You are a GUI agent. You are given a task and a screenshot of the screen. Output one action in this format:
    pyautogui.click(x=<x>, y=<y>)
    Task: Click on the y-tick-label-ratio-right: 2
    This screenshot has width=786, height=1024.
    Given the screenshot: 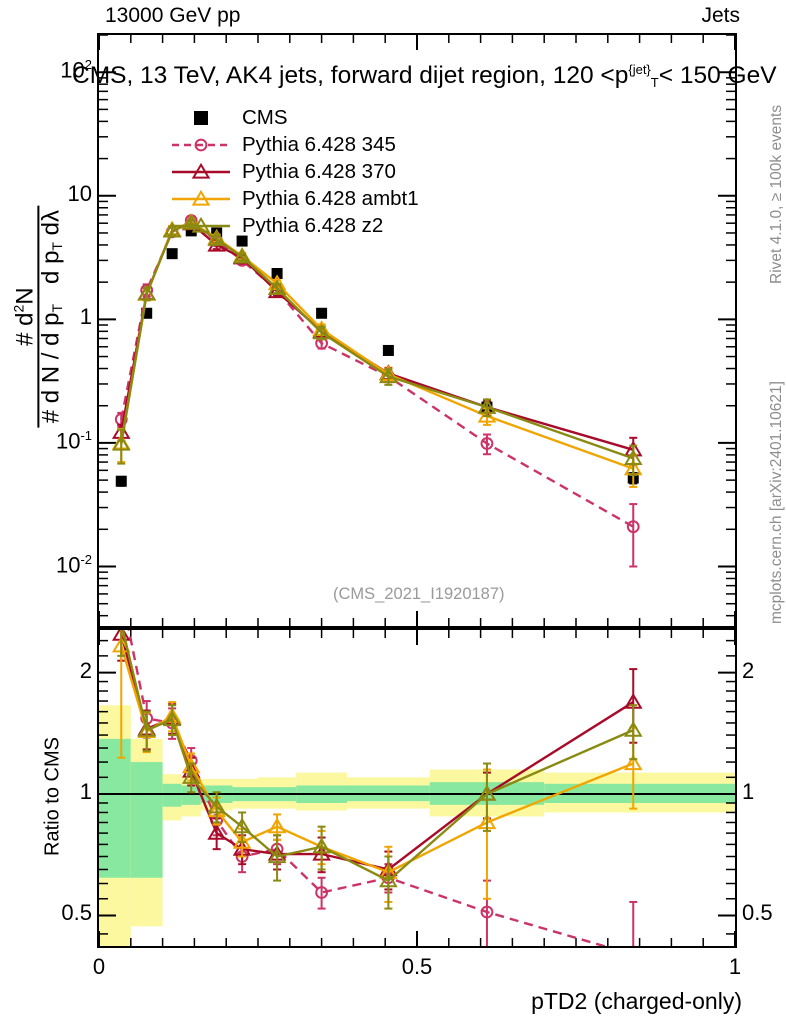 What is the action you would take?
    pyautogui.click(x=748, y=670)
    